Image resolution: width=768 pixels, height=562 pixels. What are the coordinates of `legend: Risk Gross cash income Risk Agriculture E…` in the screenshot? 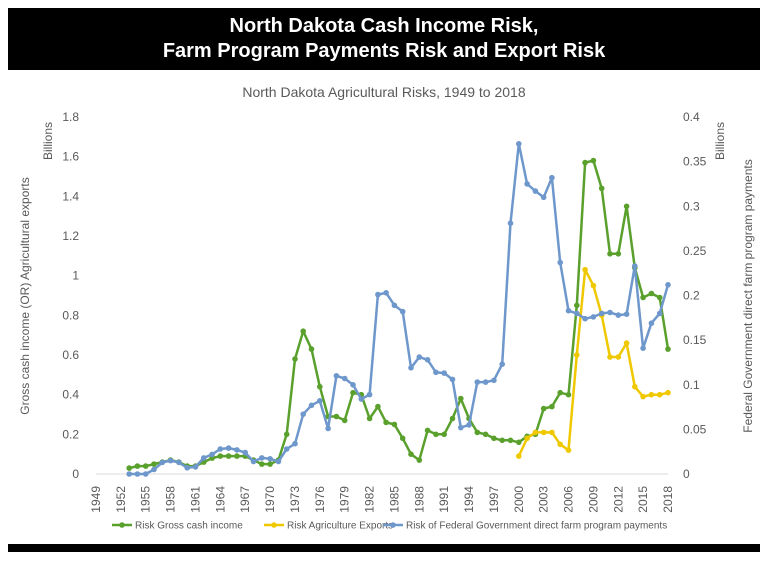 It's located at (389, 526).